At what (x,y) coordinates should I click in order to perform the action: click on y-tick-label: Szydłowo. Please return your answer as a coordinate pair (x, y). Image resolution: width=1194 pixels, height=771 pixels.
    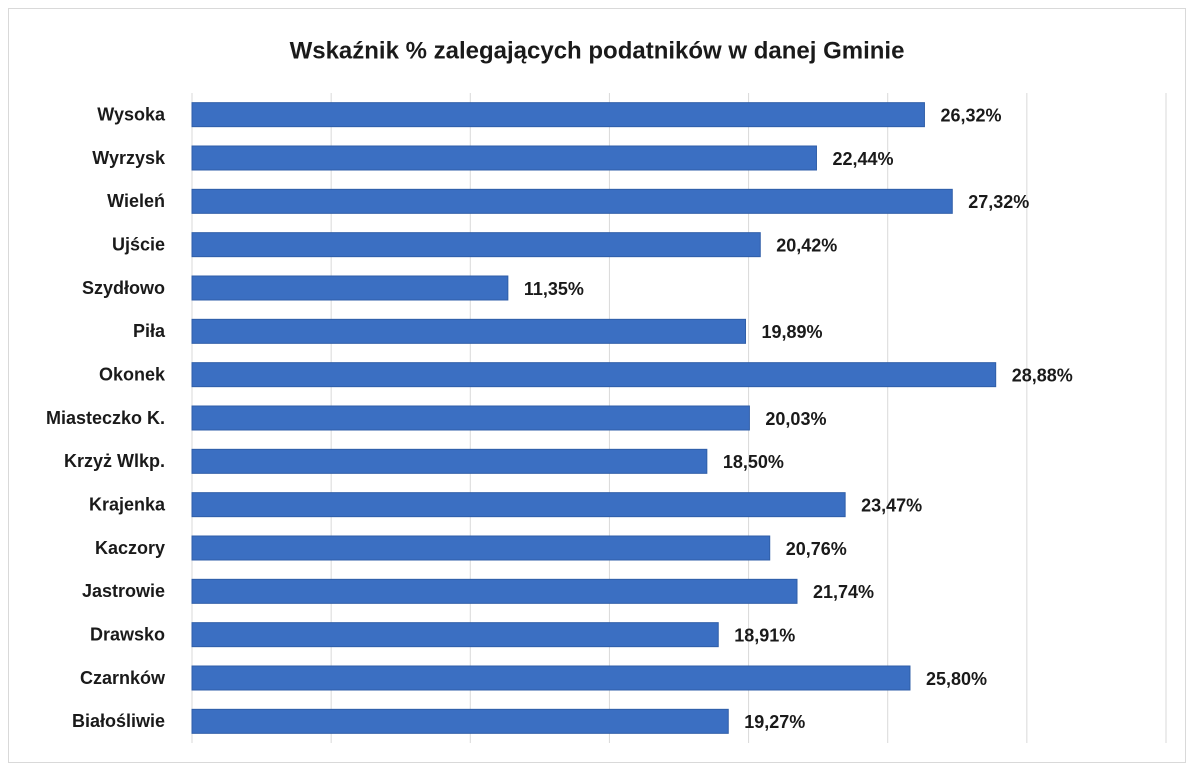
    Looking at the image, I should click on (123, 288).